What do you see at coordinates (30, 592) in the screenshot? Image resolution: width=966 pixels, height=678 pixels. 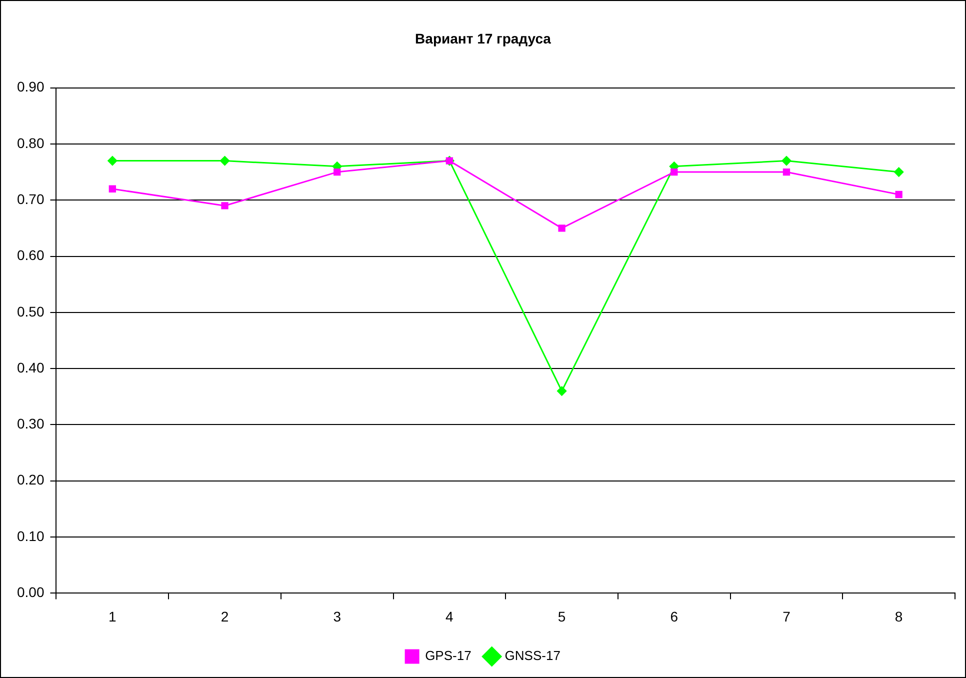 I see `y-tick-label: 0.00` at bounding box center [30, 592].